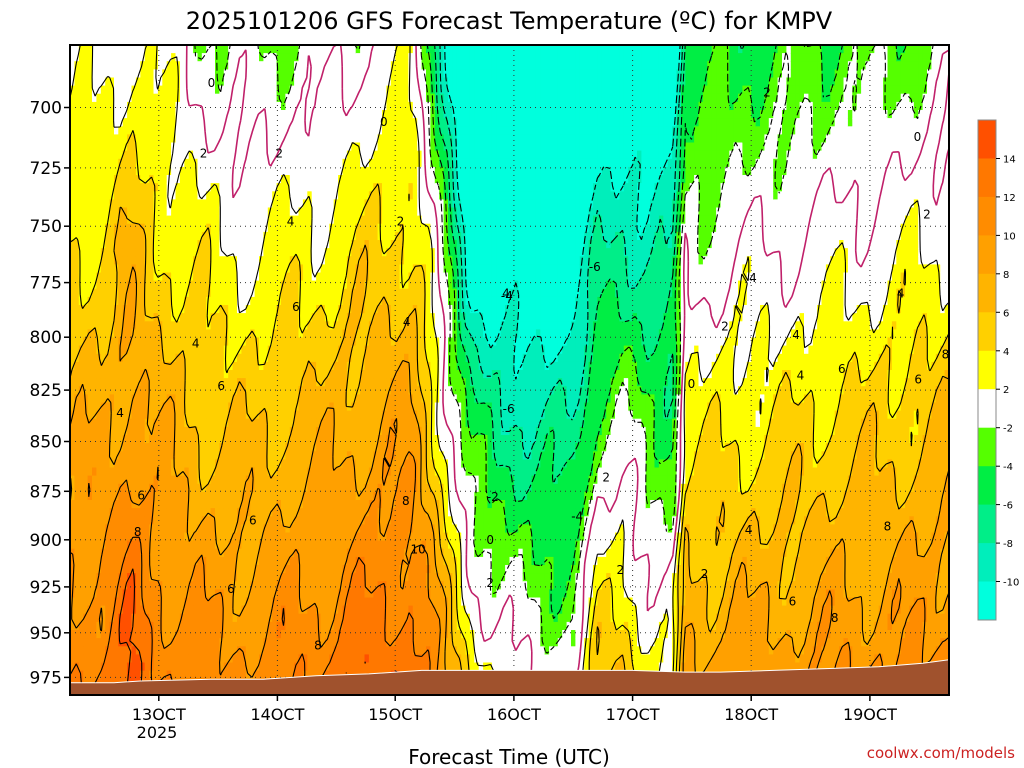  What do you see at coordinates (46, 391) in the screenshot?
I see `y-tick-label: 825` at bounding box center [46, 391].